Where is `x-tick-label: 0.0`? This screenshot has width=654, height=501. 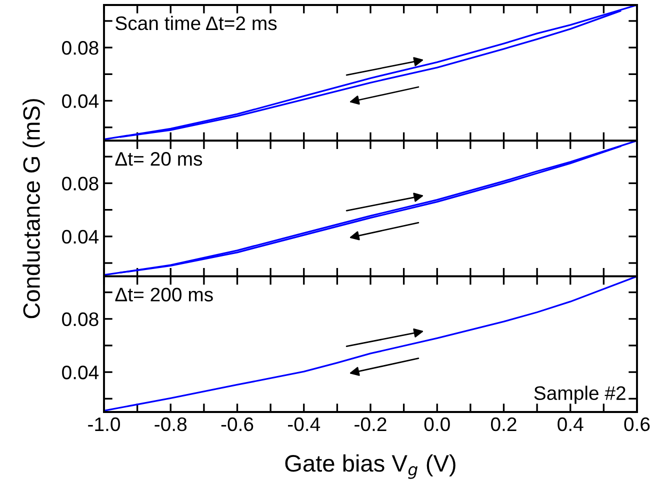
x-tick-label: 0.0 is located at coordinates (437, 424).